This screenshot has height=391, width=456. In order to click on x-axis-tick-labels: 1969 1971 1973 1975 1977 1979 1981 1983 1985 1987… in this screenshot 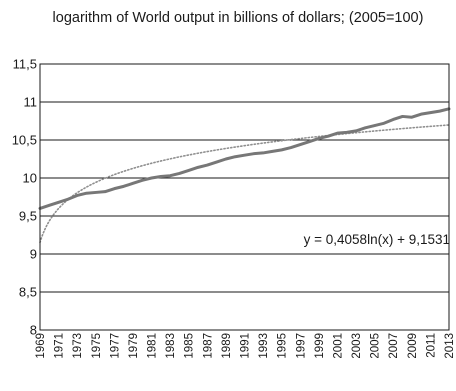, I will do `click(245, 346)`.